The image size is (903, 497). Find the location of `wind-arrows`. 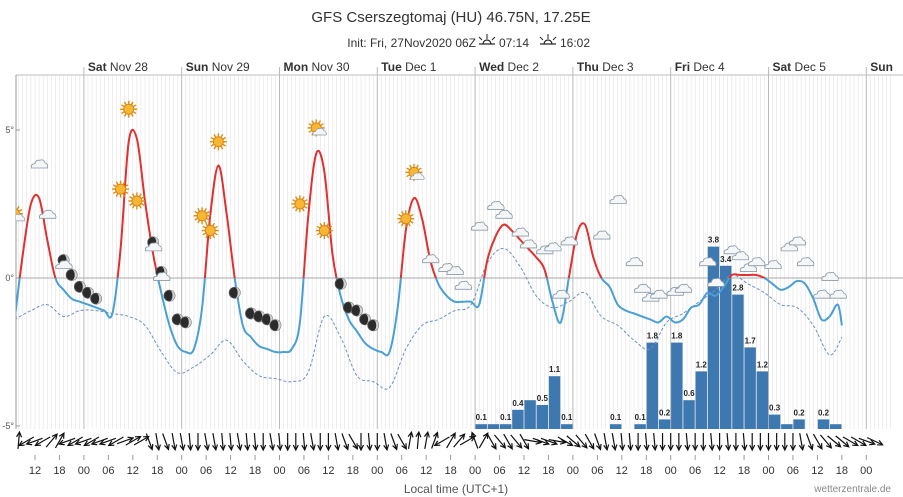

wind-arrows is located at coordinates (450, 441).